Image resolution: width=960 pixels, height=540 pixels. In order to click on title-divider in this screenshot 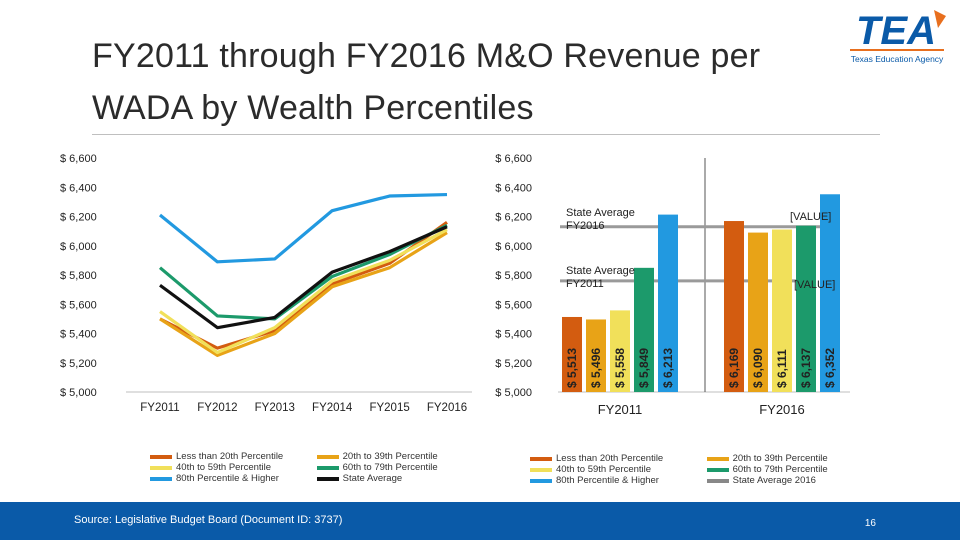, I will do `click(486, 134)`.